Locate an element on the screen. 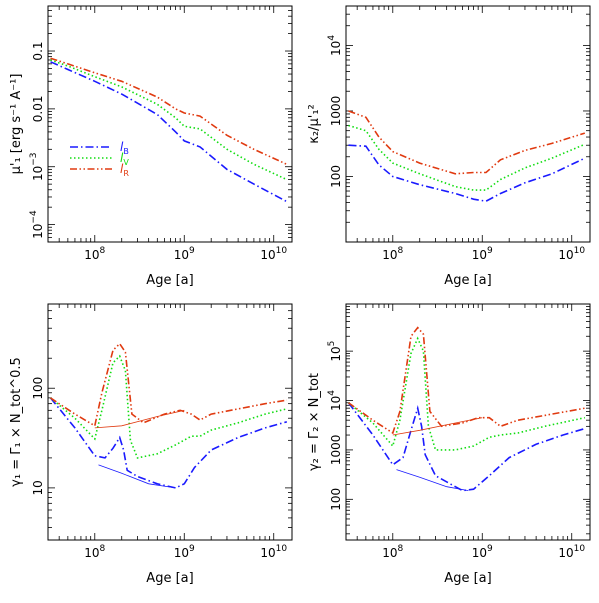  y-axis-title: κ₂/μ'₁² is located at coordinates (314, 124).